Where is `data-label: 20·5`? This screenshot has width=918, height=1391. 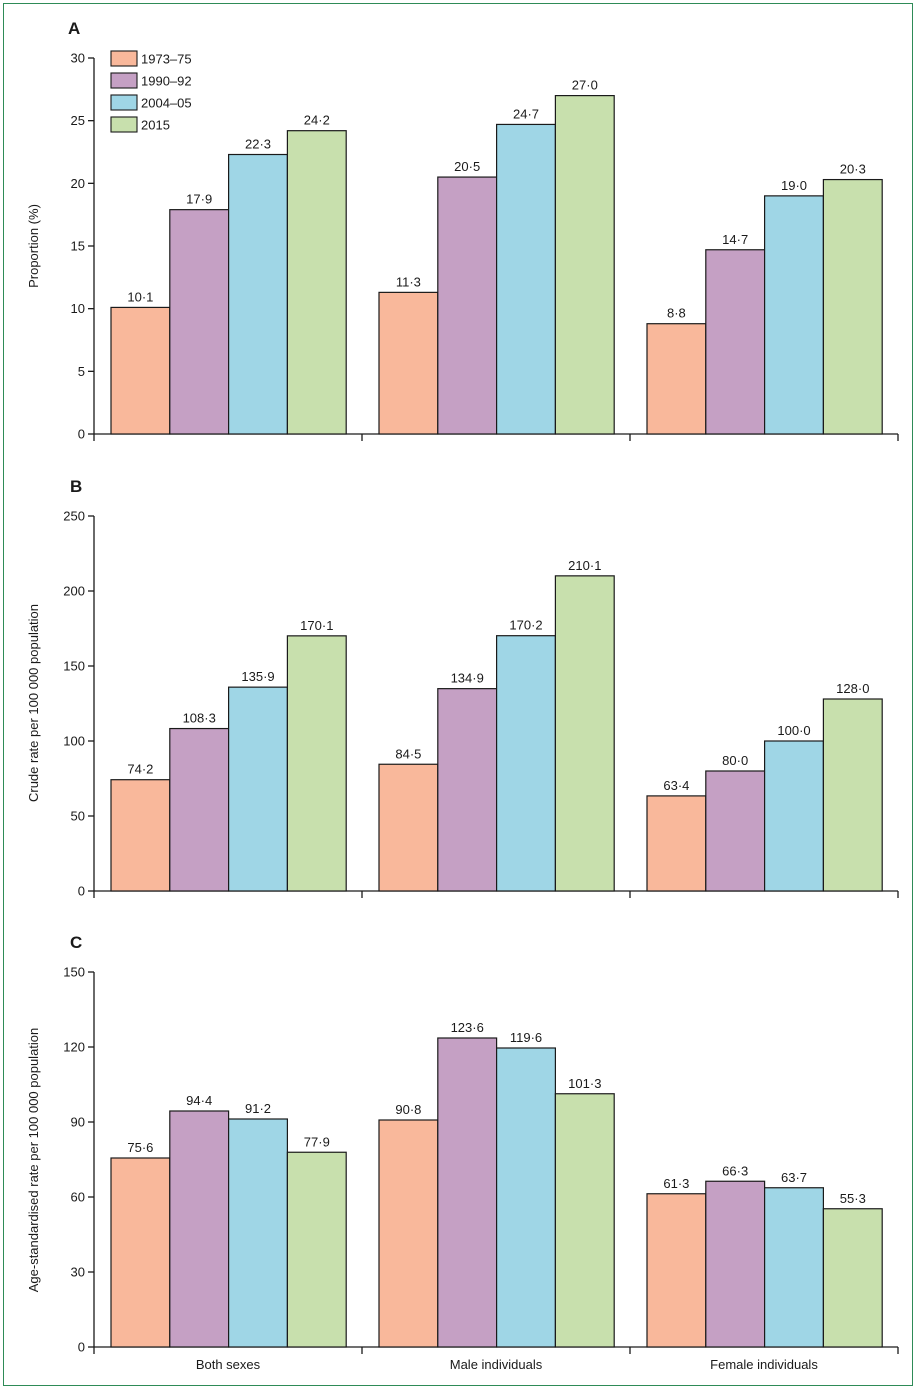 data-label: 20·5 is located at coordinates (467, 166).